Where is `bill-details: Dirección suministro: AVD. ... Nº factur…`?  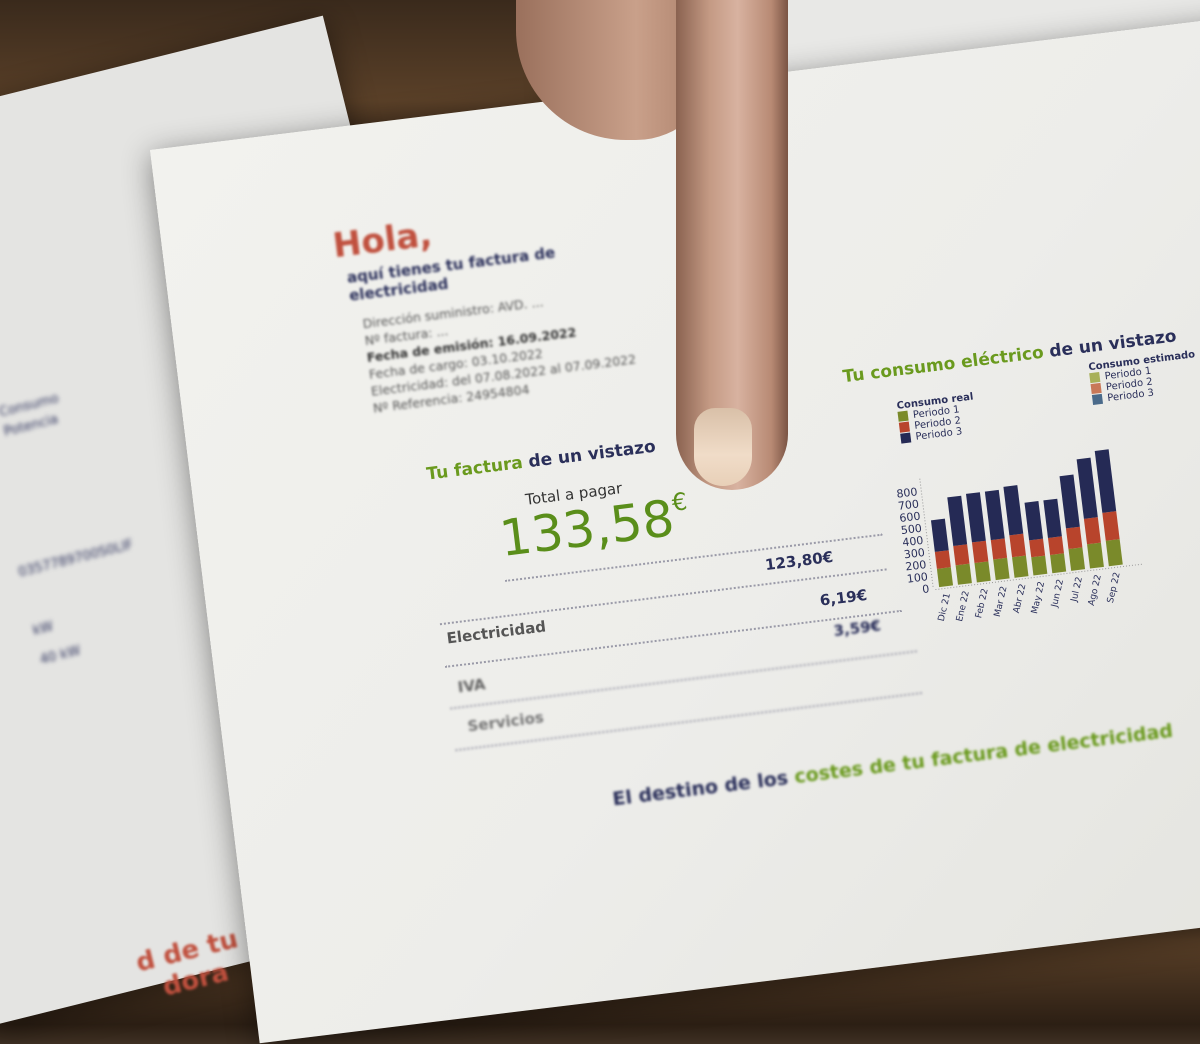 bill-details: Dirección suministro: AVD. ... Nº factur… is located at coordinates (500, 350).